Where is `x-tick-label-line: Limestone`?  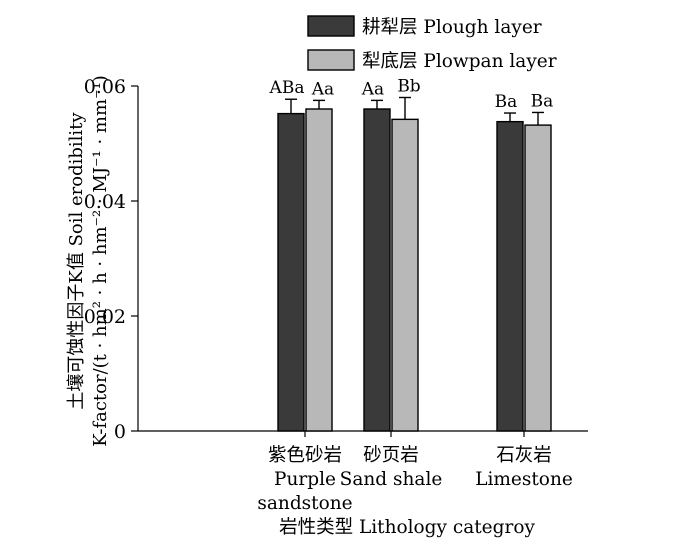
x-tick-label-line: Limestone is located at coordinates (524, 479).